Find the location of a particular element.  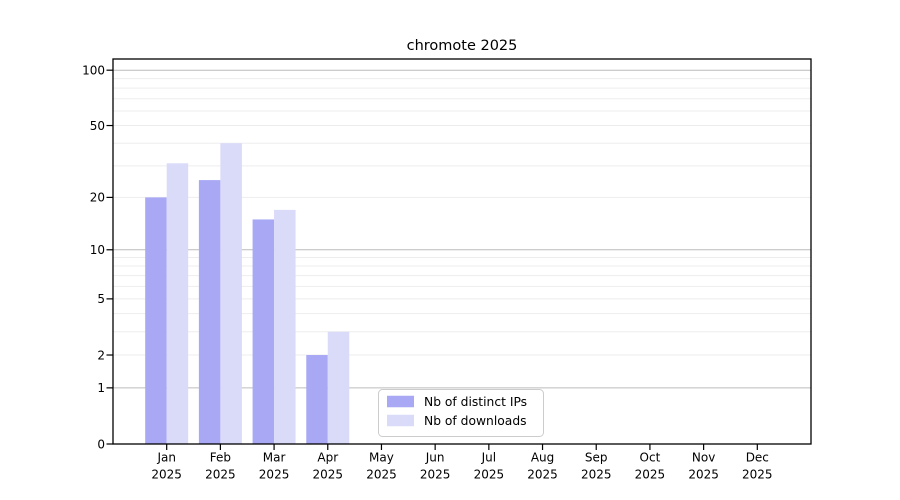

x-tick-label-feb: Feb is located at coordinates (220, 458).